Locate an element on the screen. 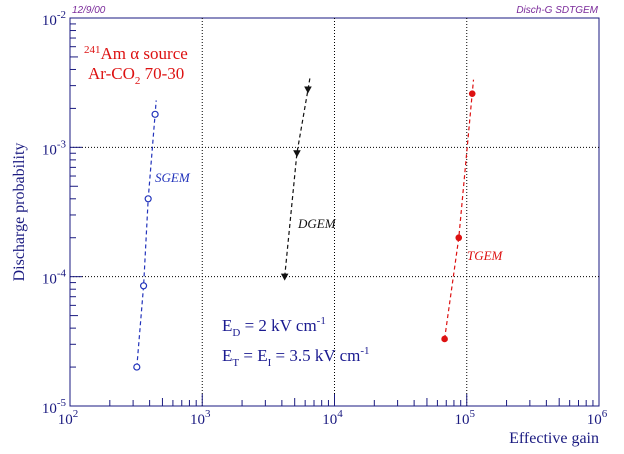 Image resolution: width=624 pixels, height=454 pixels. annotation-source: 241Am α source is located at coordinates (136, 53).